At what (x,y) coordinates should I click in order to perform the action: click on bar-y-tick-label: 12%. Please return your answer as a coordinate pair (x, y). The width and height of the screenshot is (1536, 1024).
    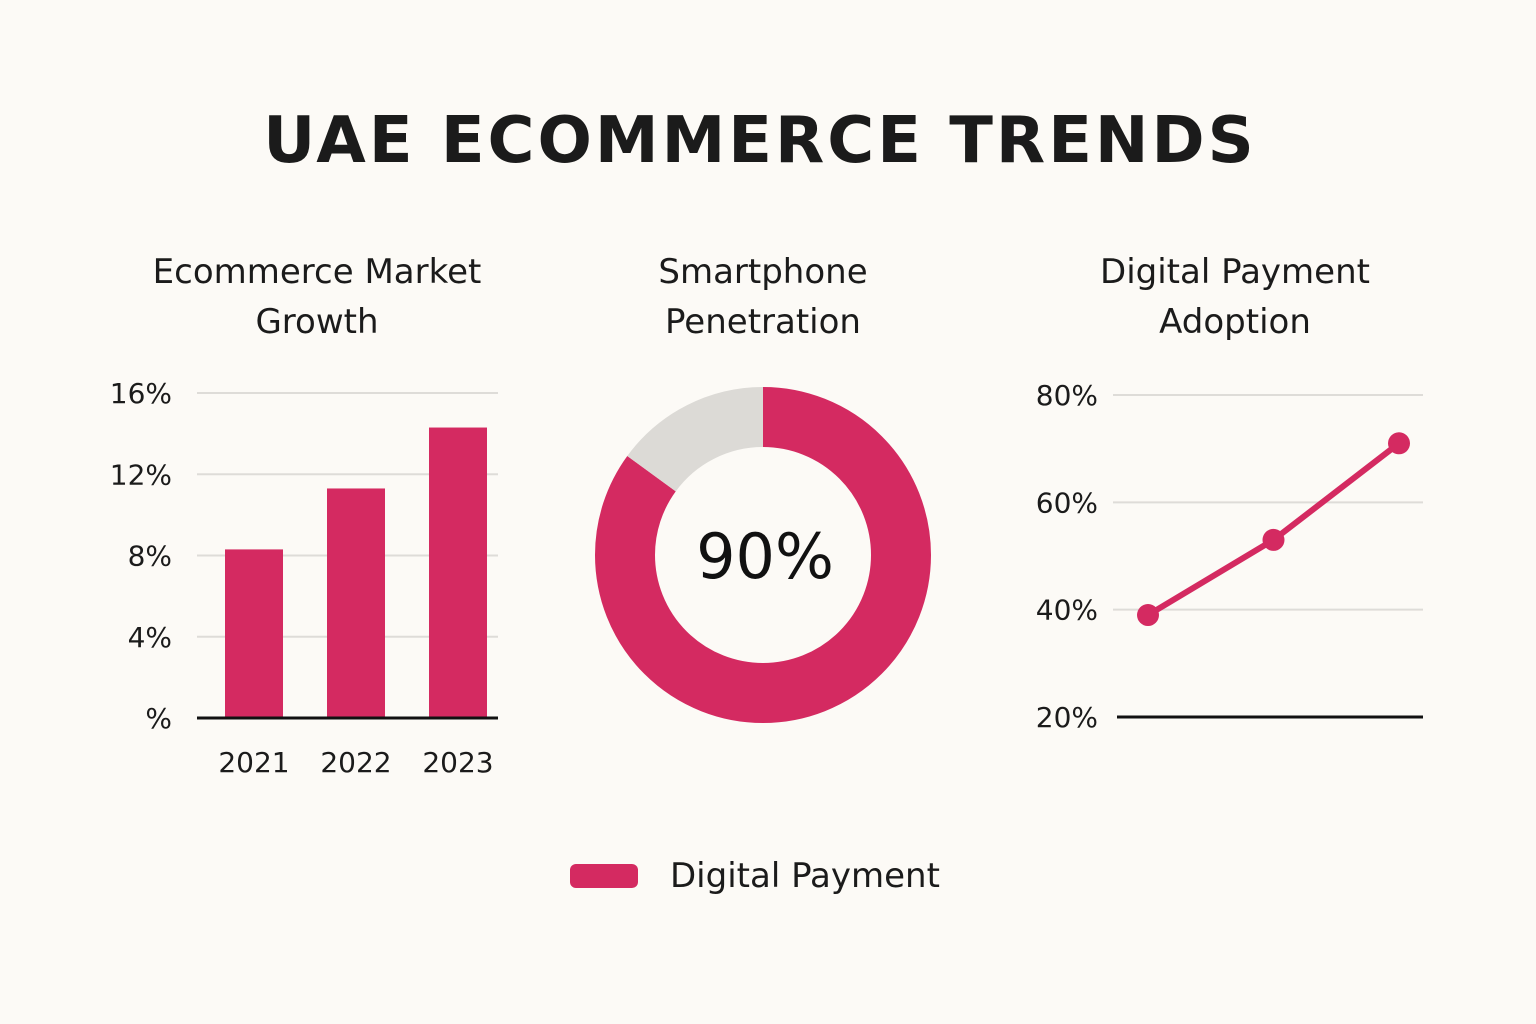
    Looking at the image, I should click on (141, 474).